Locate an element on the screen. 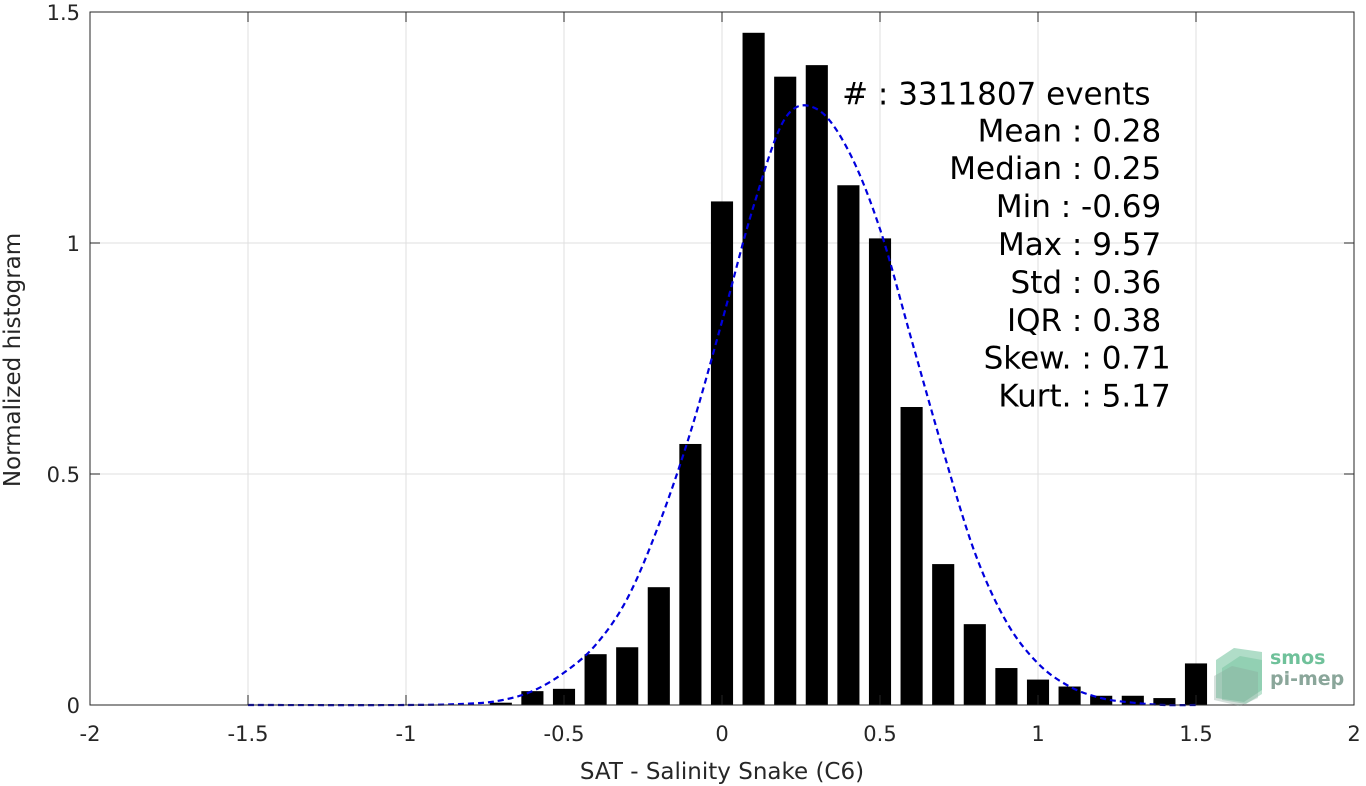 This screenshot has width=1366, height=786. y-axis-label: Normalized histogram is located at coordinates (13, 360).